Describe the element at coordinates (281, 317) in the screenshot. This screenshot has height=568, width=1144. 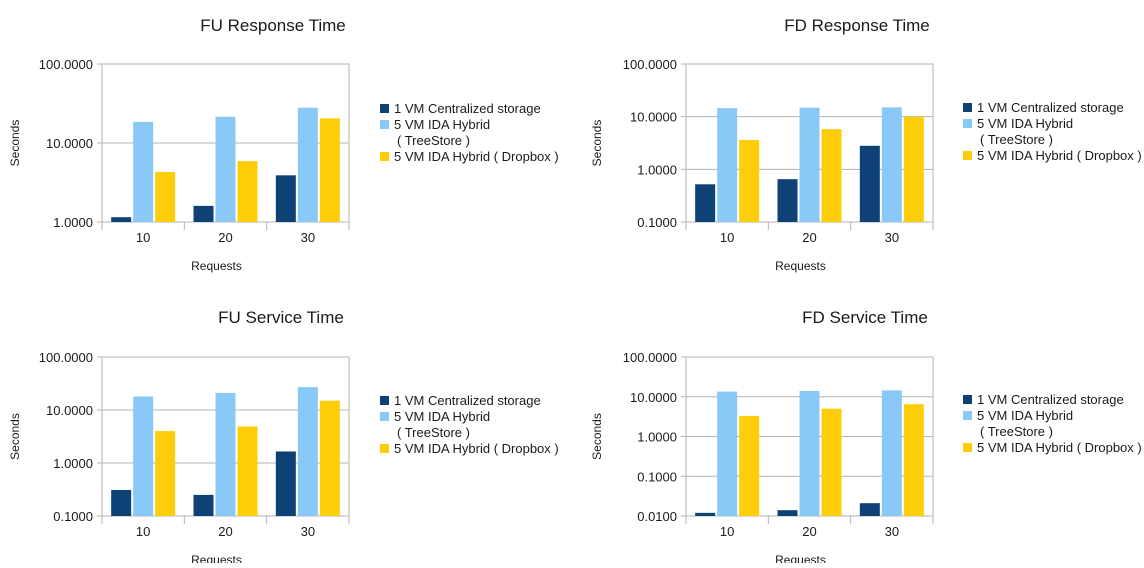
I see `chart-title: FU Service Time` at that location.